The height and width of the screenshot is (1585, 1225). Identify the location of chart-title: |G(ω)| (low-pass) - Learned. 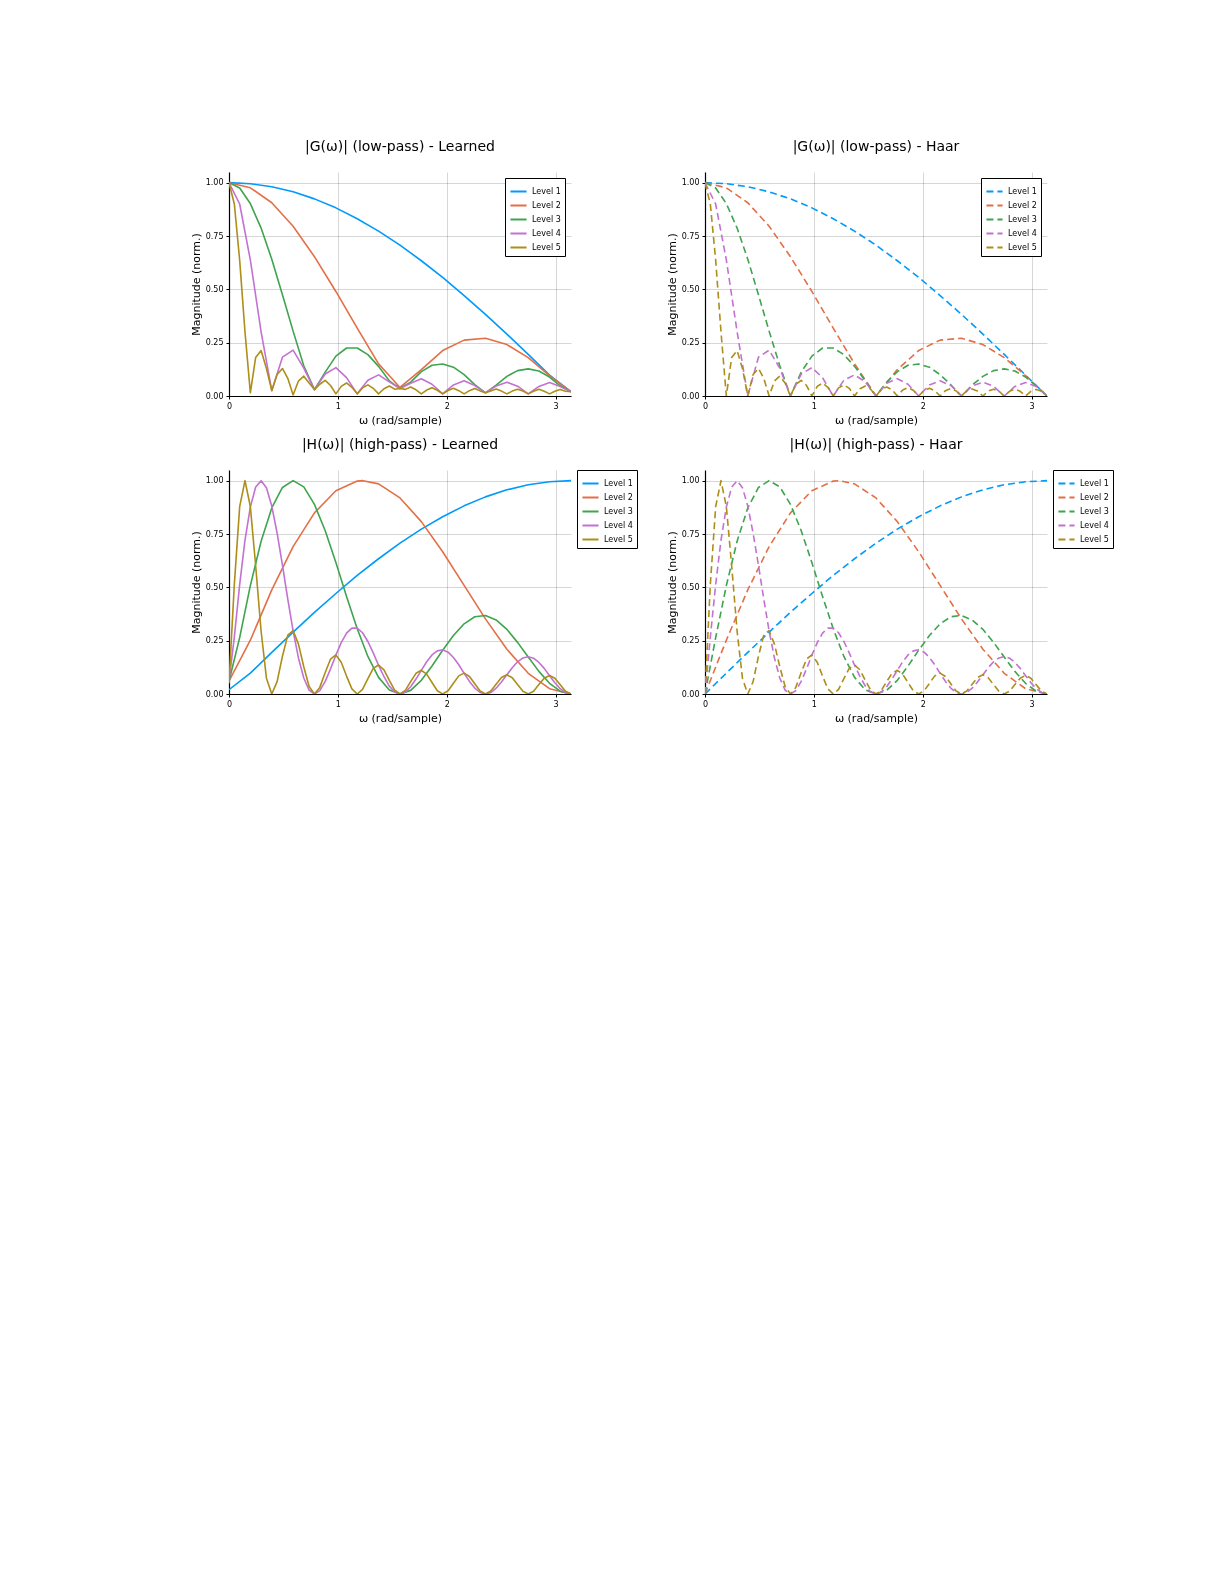
(400, 146).